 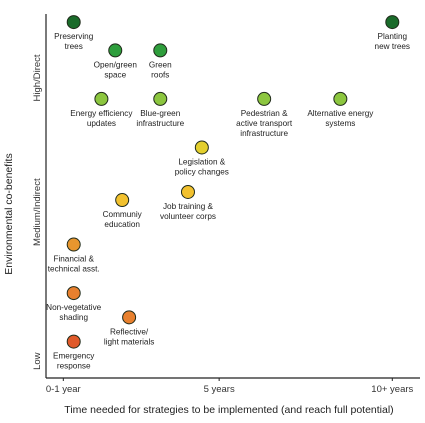 What do you see at coordinates (123, 214) in the screenshot?
I see `data-point-label-line: Communiy` at bounding box center [123, 214].